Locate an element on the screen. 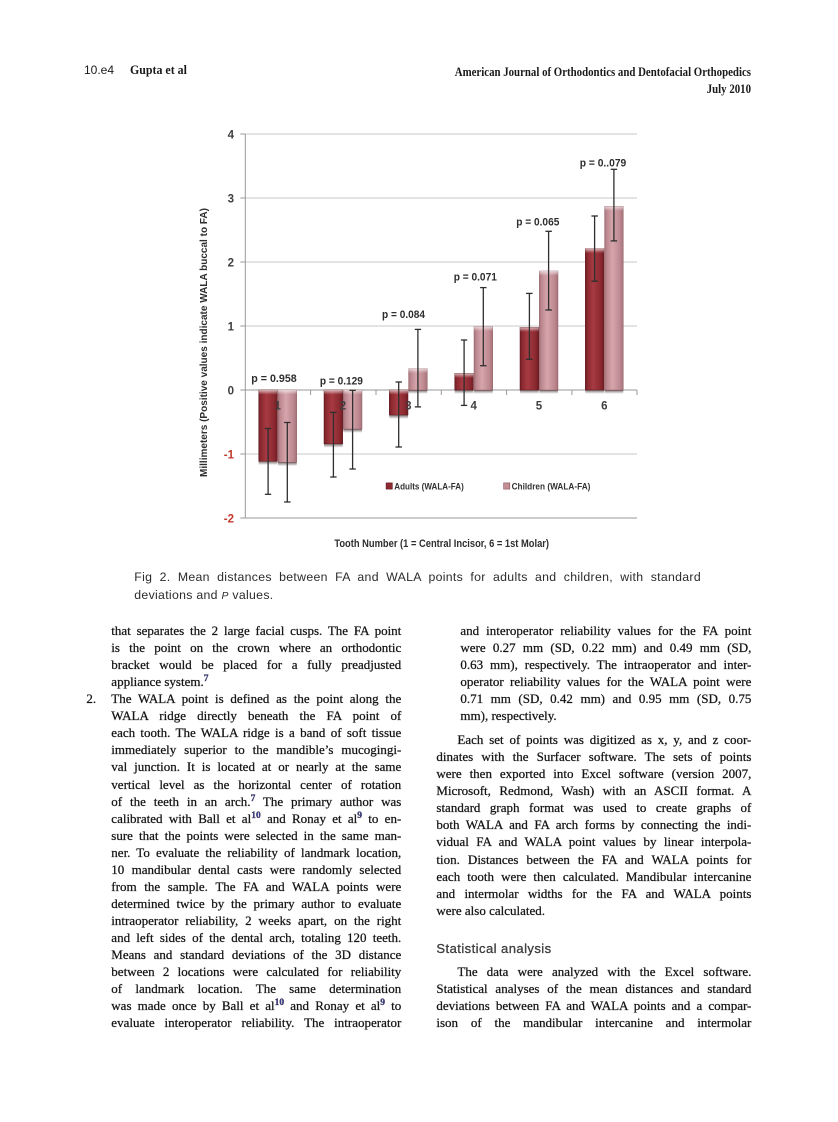 This screenshot has height=1122, width=838. svg-text: p = 0.065 is located at coordinates (537, 223).